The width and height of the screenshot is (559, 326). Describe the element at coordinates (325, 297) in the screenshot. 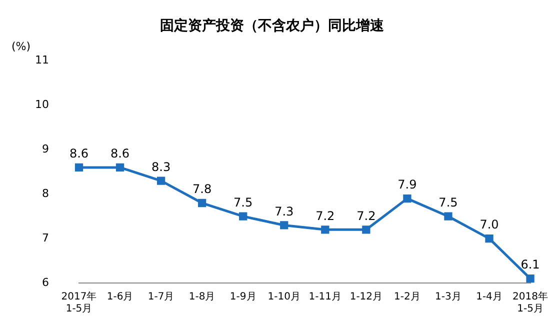

I see `x-tick-label: 1-11月` at that location.